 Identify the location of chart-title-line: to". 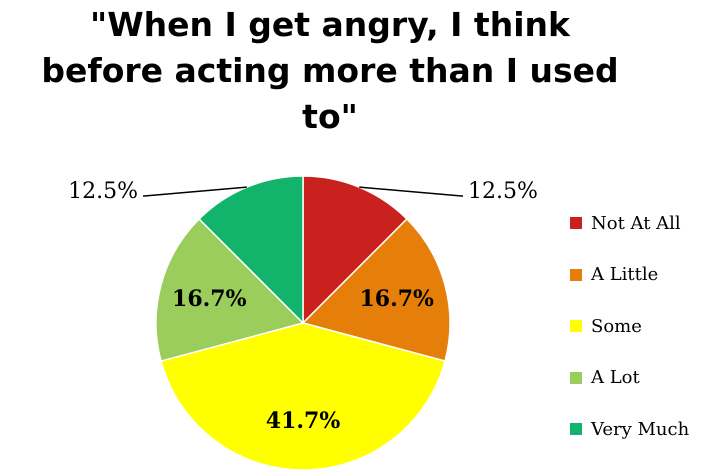
(330, 116).